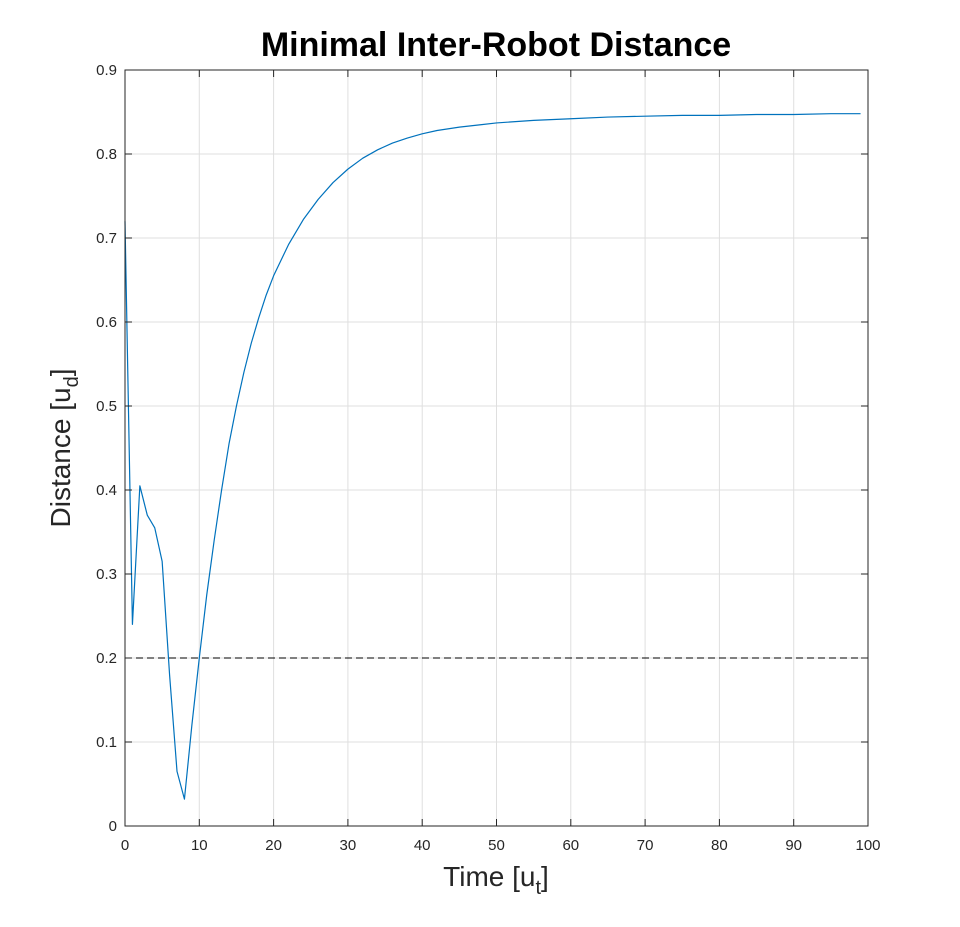  Describe the element at coordinates (106, 658) in the screenshot. I see `y-tick-label: 0.2` at that location.